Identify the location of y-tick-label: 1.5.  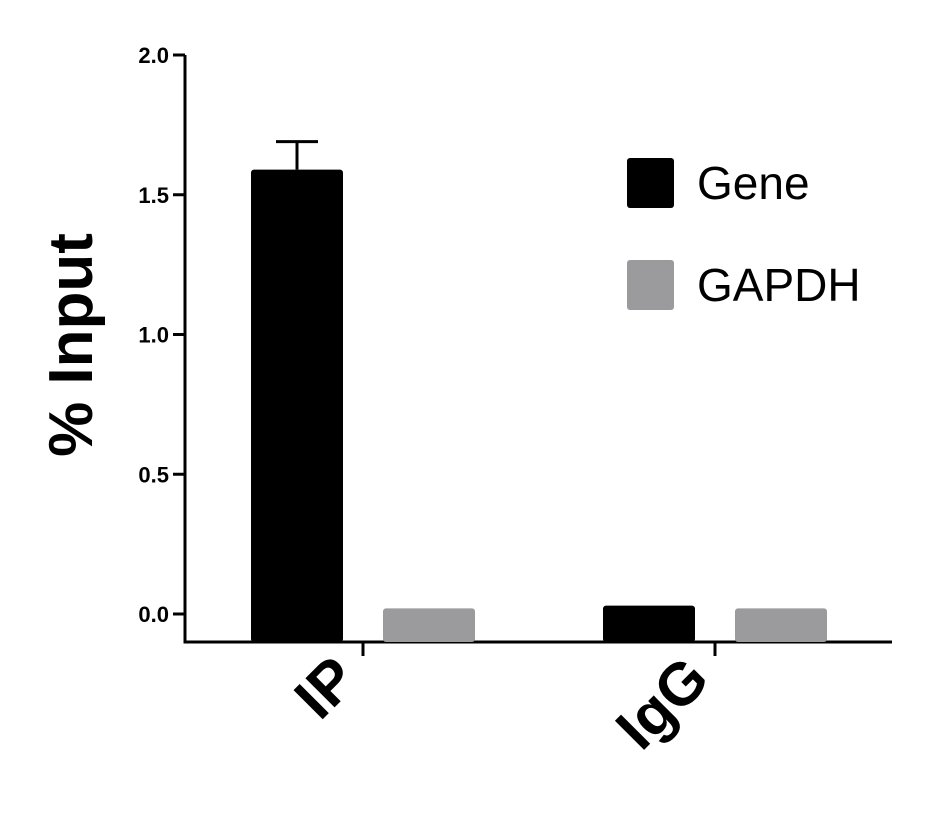
(153, 195).